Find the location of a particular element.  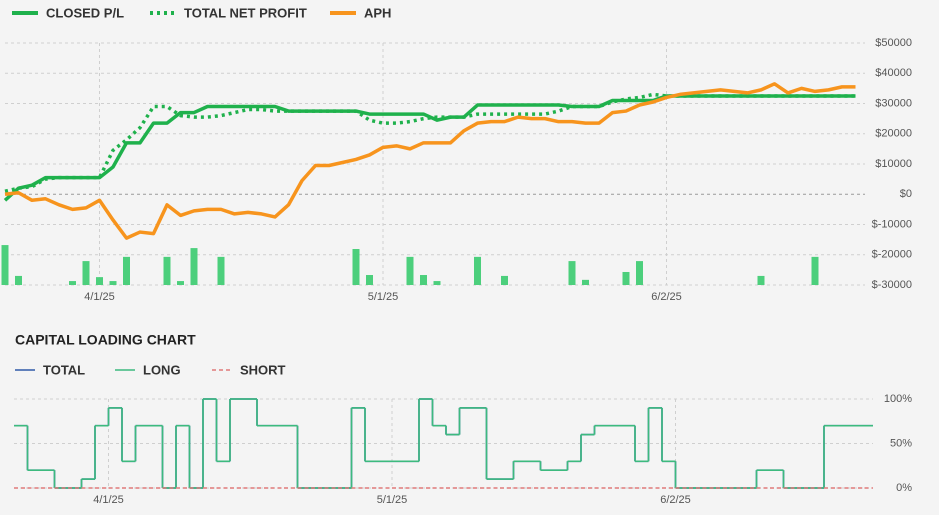

y-tick-label: $40000 is located at coordinates (893, 73).